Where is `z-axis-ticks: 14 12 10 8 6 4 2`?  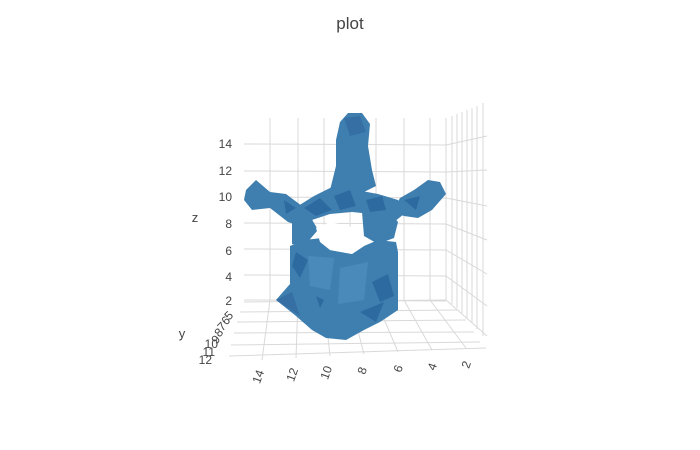 z-axis-ticks: 14 12 10 8 6 4 2 is located at coordinates (226, 222).